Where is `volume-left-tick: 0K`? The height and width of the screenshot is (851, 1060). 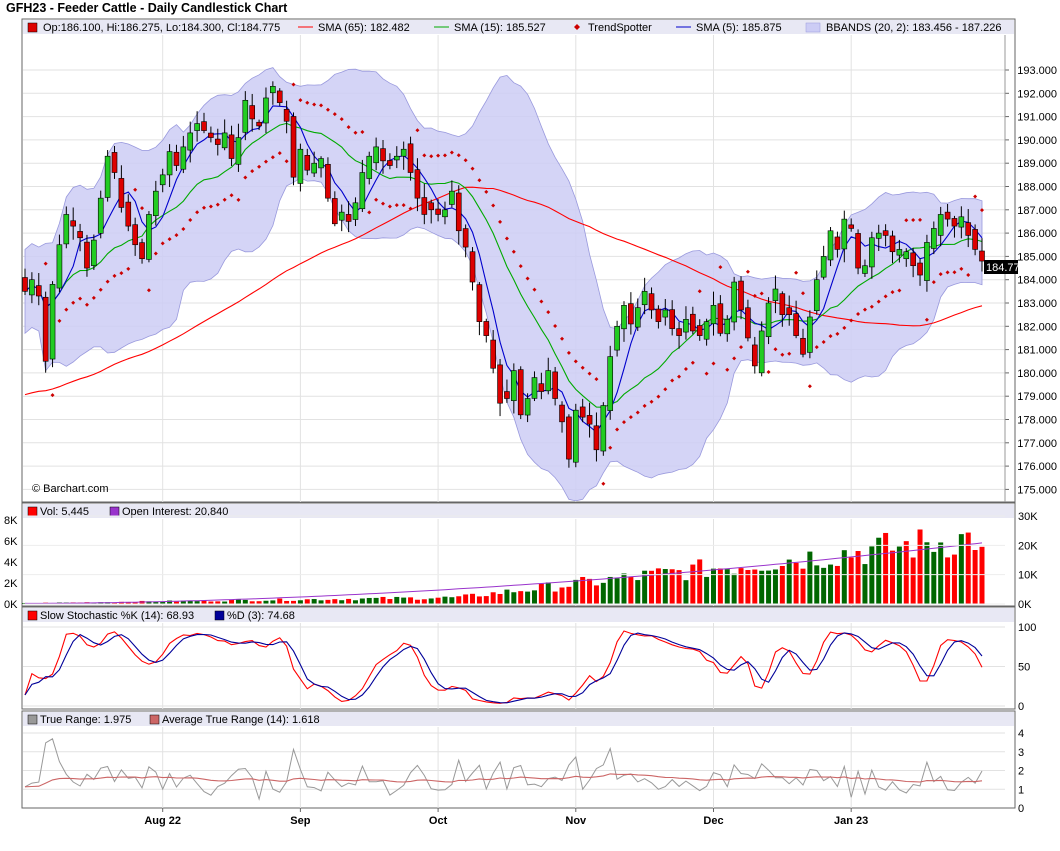 volume-left-tick: 0K is located at coordinates (11, 605).